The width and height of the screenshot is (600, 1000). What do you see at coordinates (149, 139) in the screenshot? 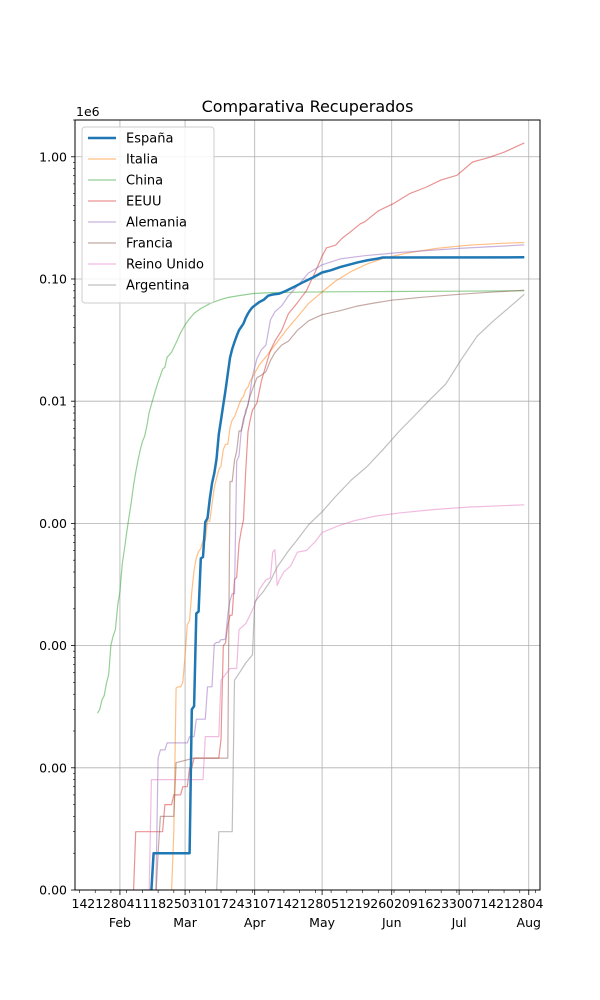
I see `legend-label: España` at bounding box center [149, 139].